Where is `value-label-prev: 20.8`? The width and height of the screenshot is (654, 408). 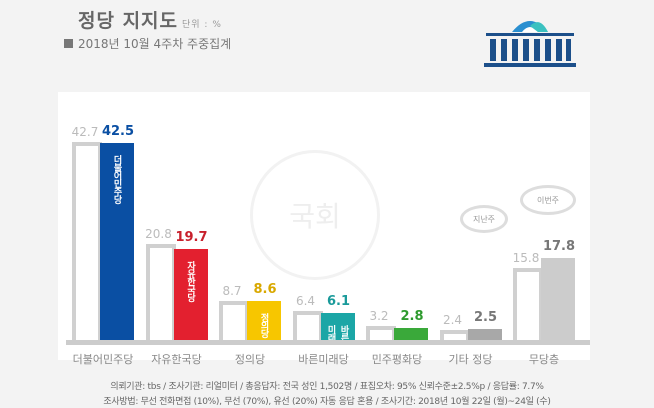 value-label-prev: 20.8 is located at coordinates (158, 234).